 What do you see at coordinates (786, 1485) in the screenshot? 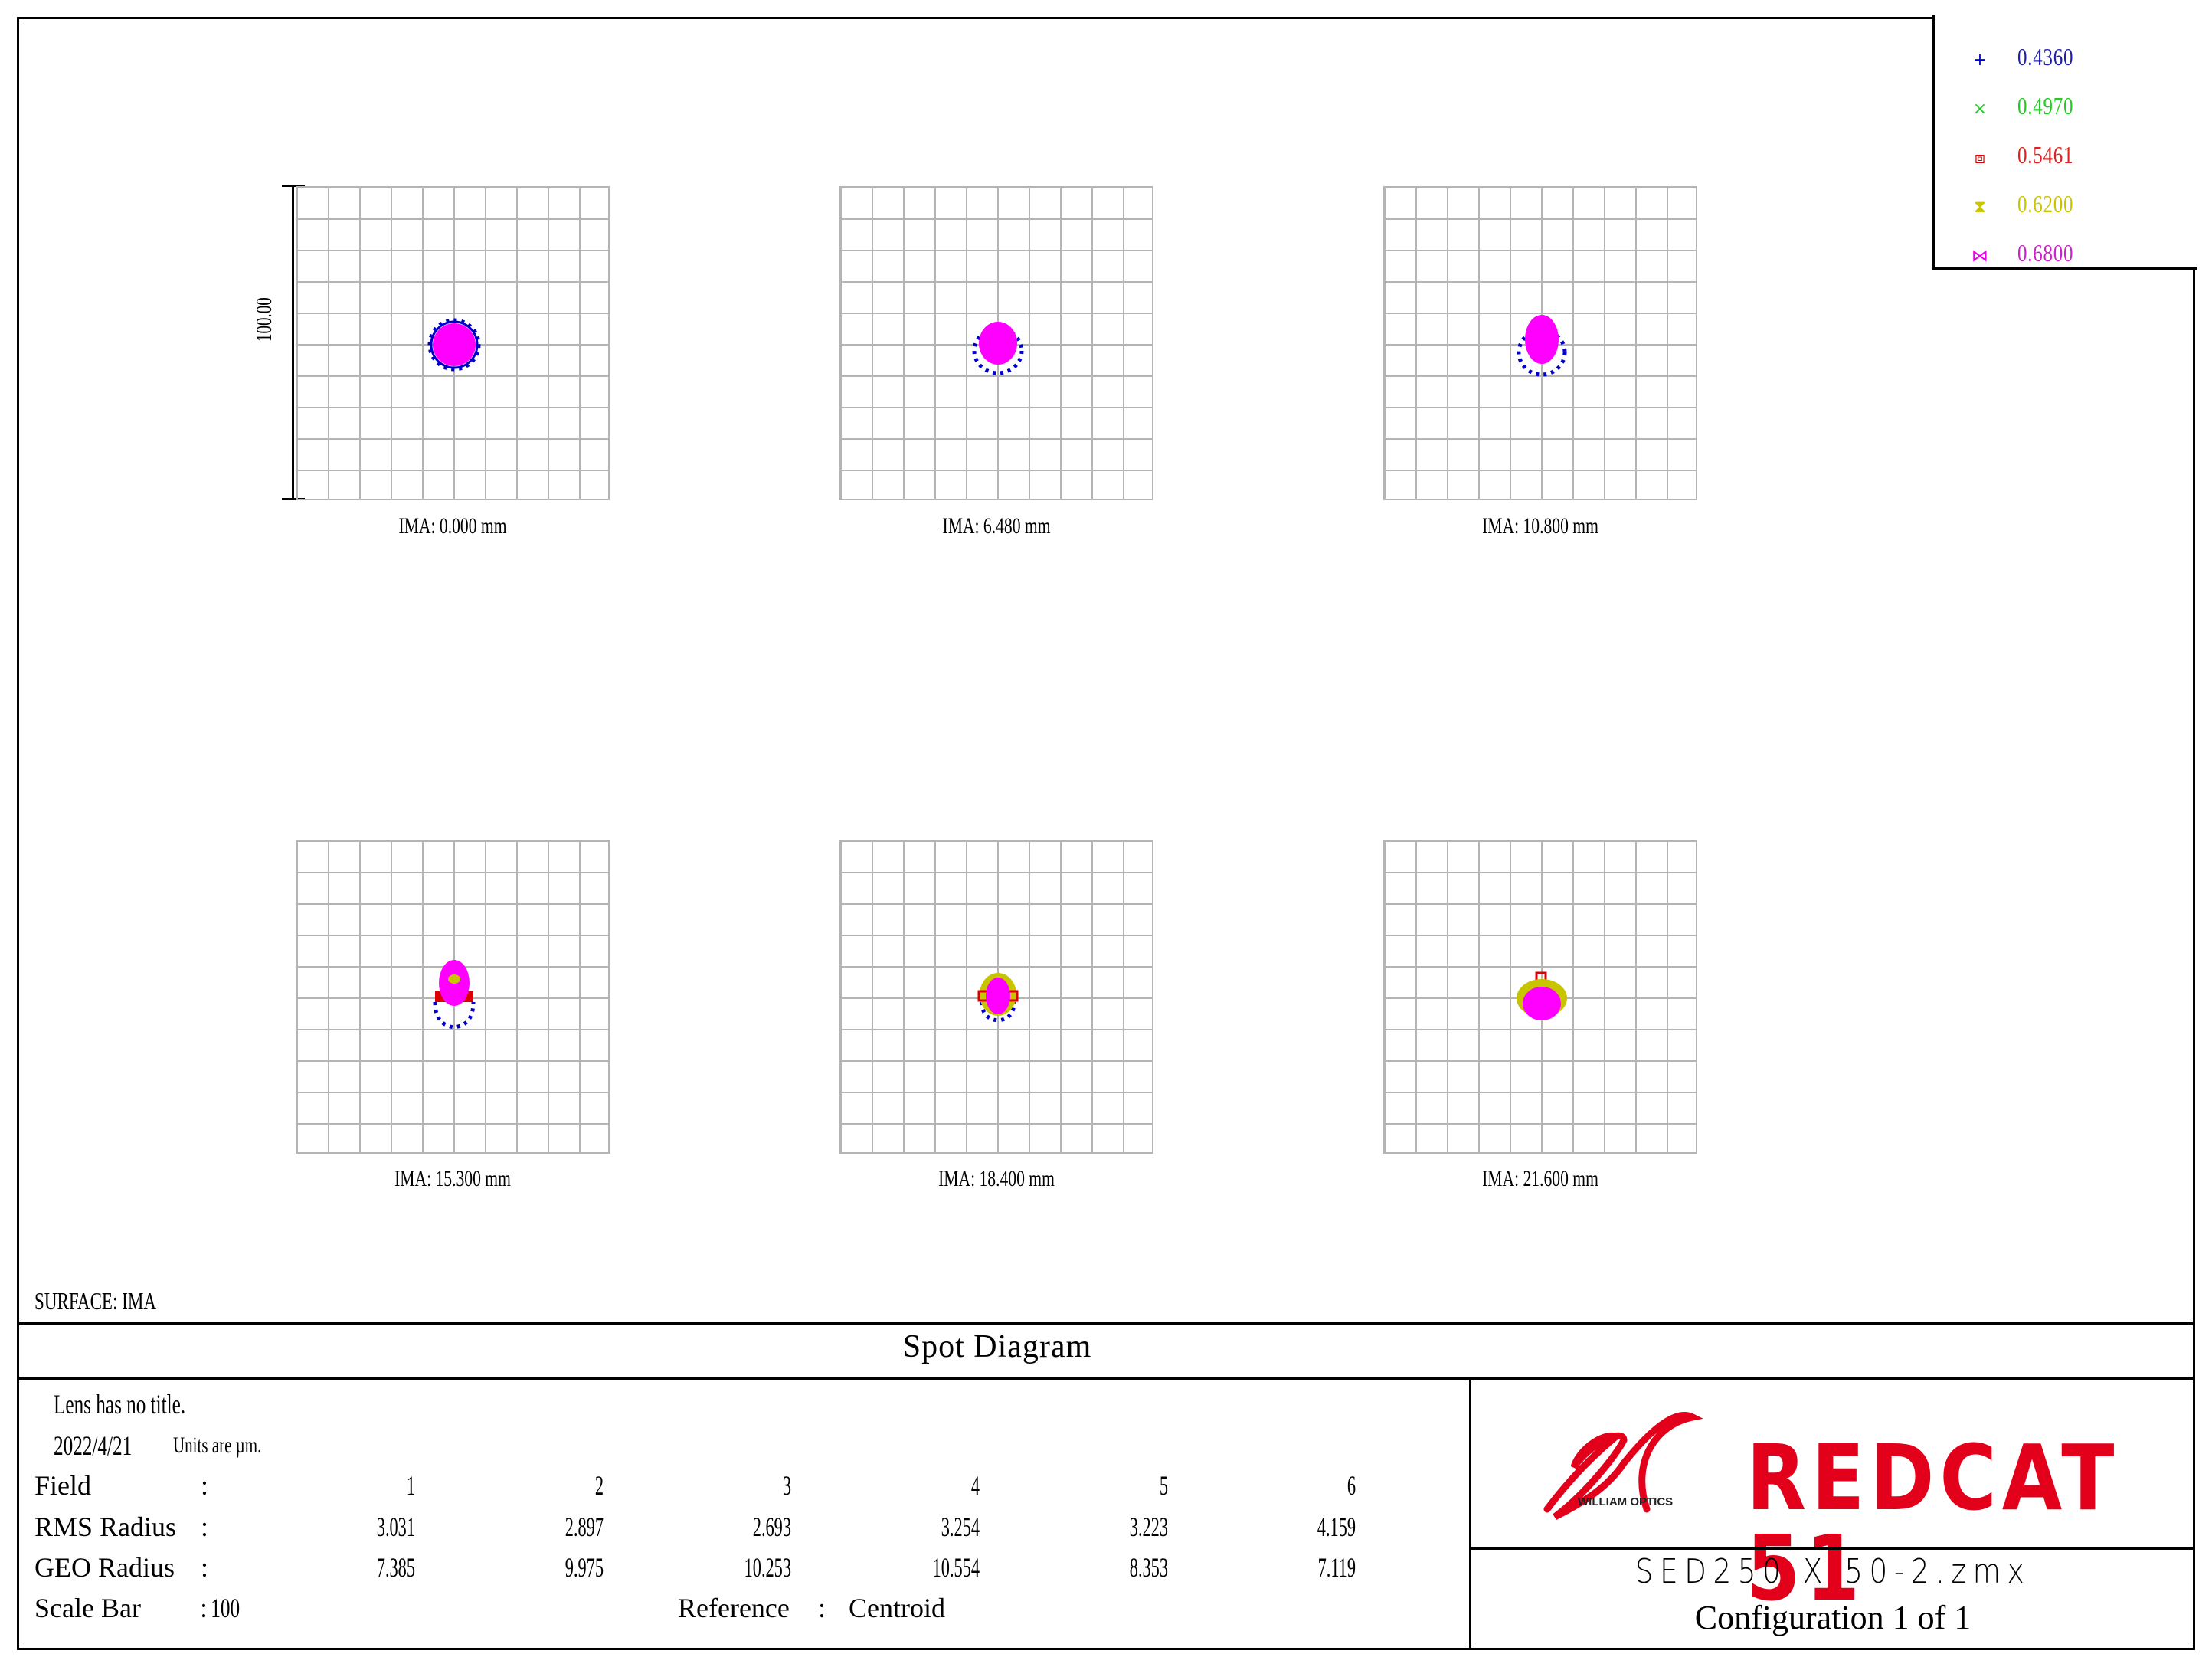
I see `field-number: 3` at bounding box center [786, 1485].